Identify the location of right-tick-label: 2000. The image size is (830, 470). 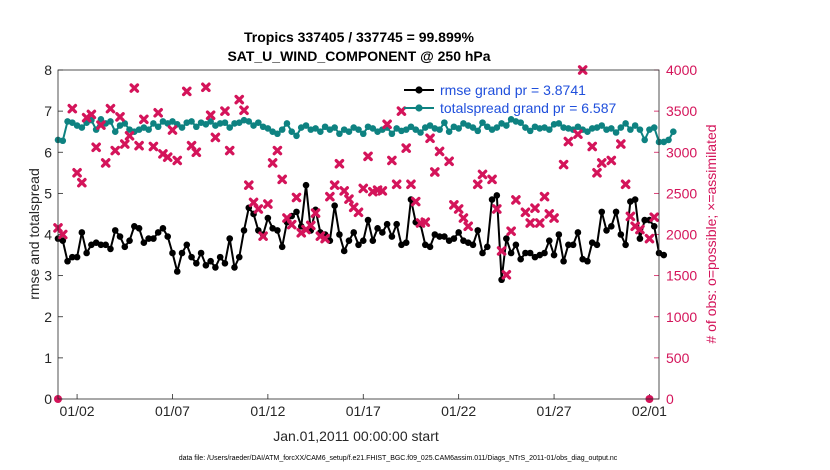
(681, 235).